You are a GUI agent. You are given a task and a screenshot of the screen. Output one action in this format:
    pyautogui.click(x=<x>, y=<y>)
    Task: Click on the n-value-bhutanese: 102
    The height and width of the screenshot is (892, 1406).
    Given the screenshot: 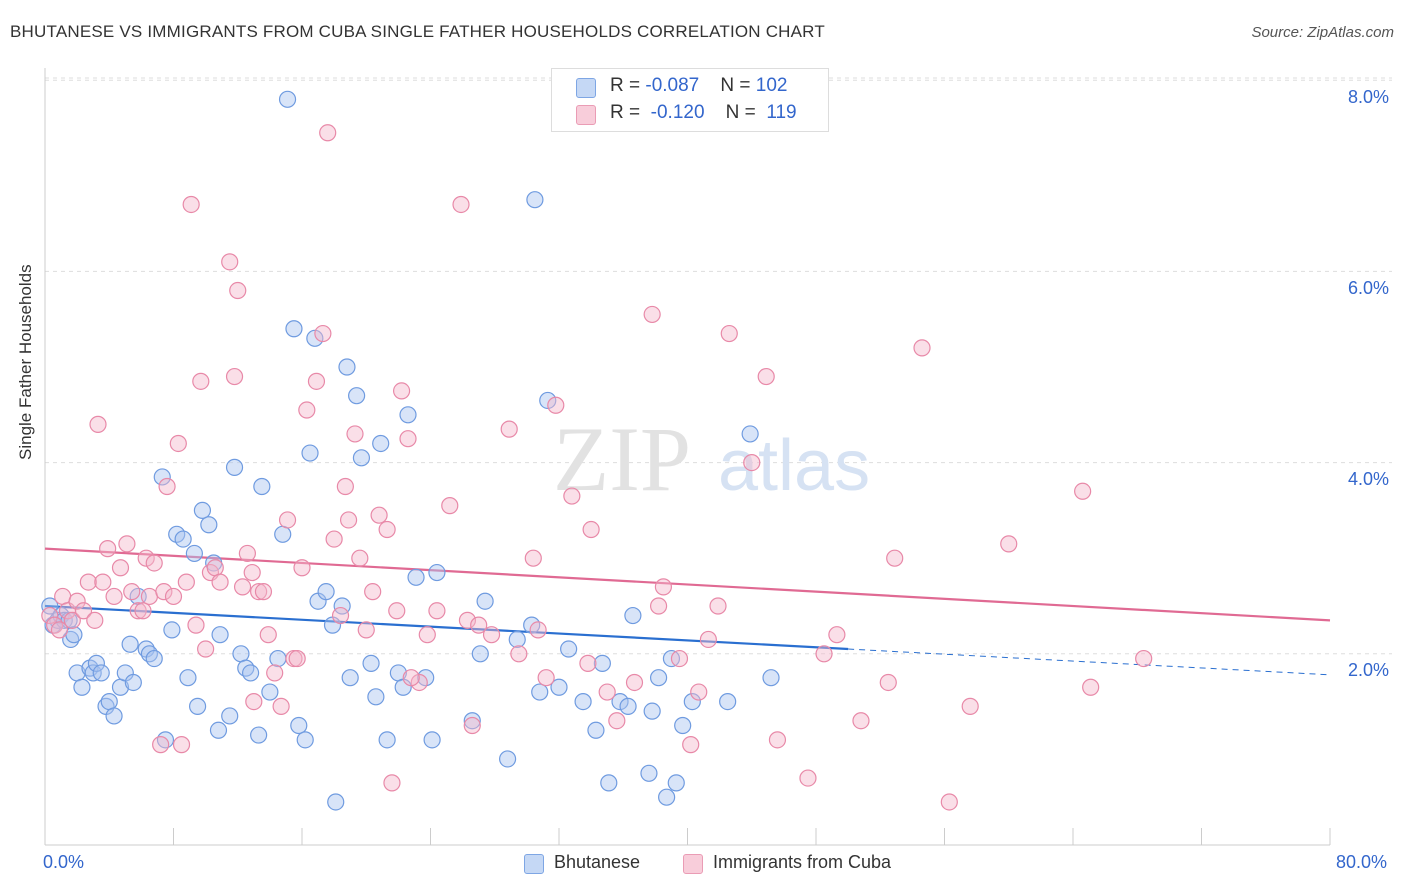 What is the action you would take?
    pyautogui.click(x=771, y=85)
    